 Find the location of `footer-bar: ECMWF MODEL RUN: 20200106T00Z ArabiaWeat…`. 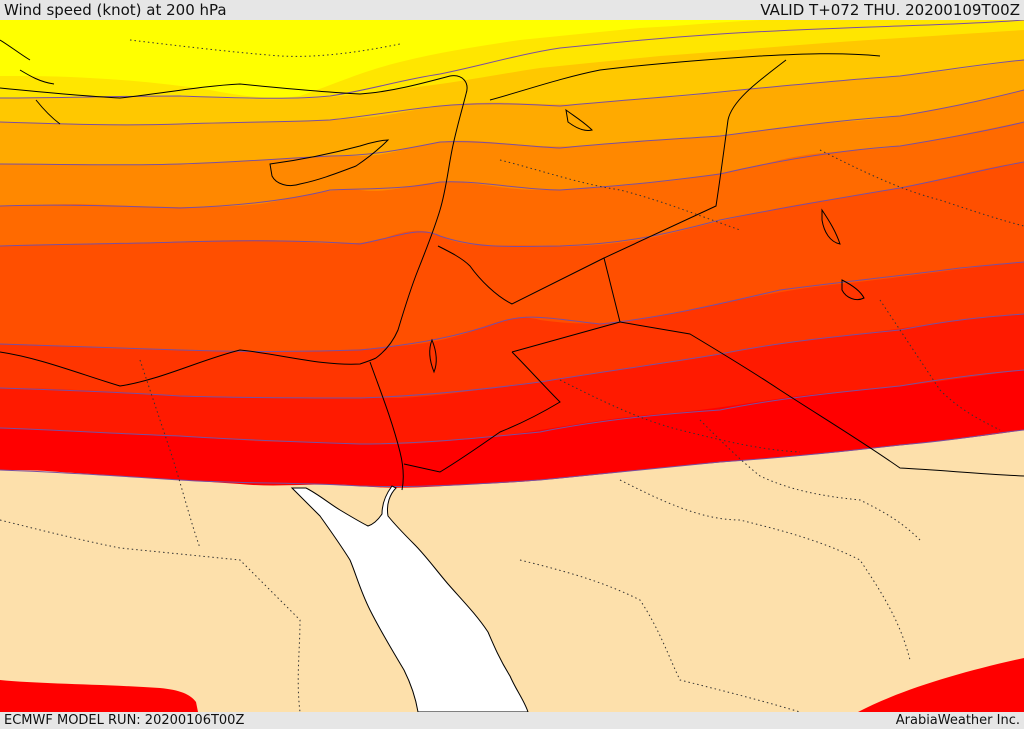

footer-bar: ECMWF MODEL RUN: 20200106T00Z ArabiaWeat… is located at coordinates (512, 720).